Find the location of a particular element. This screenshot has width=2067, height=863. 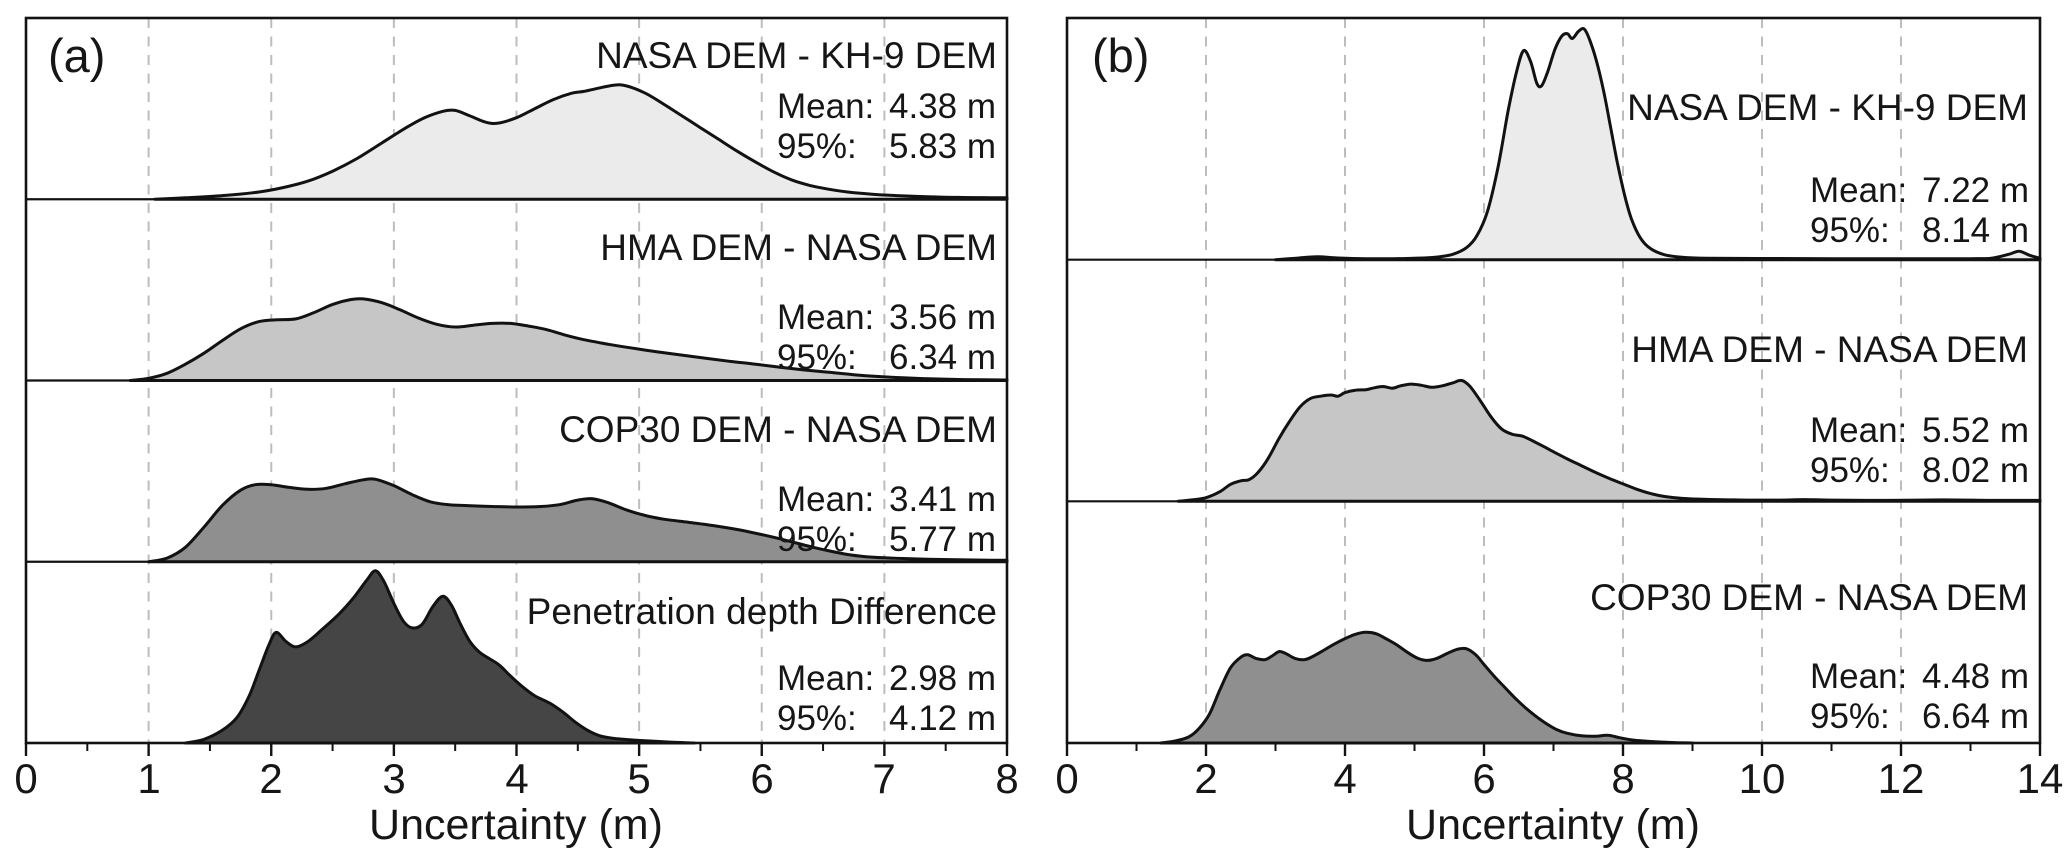

x-tick-label: 14 is located at coordinates (2040, 778).